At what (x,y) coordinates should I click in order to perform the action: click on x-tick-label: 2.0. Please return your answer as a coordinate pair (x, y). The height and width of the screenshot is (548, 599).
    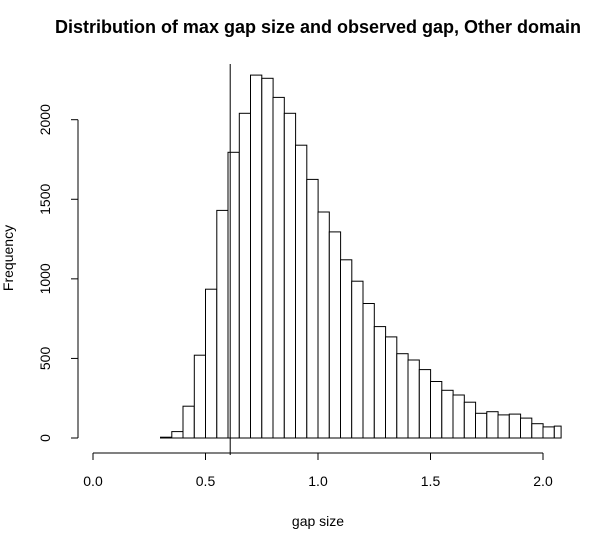
    Looking at the image, I should click on (543, 481).